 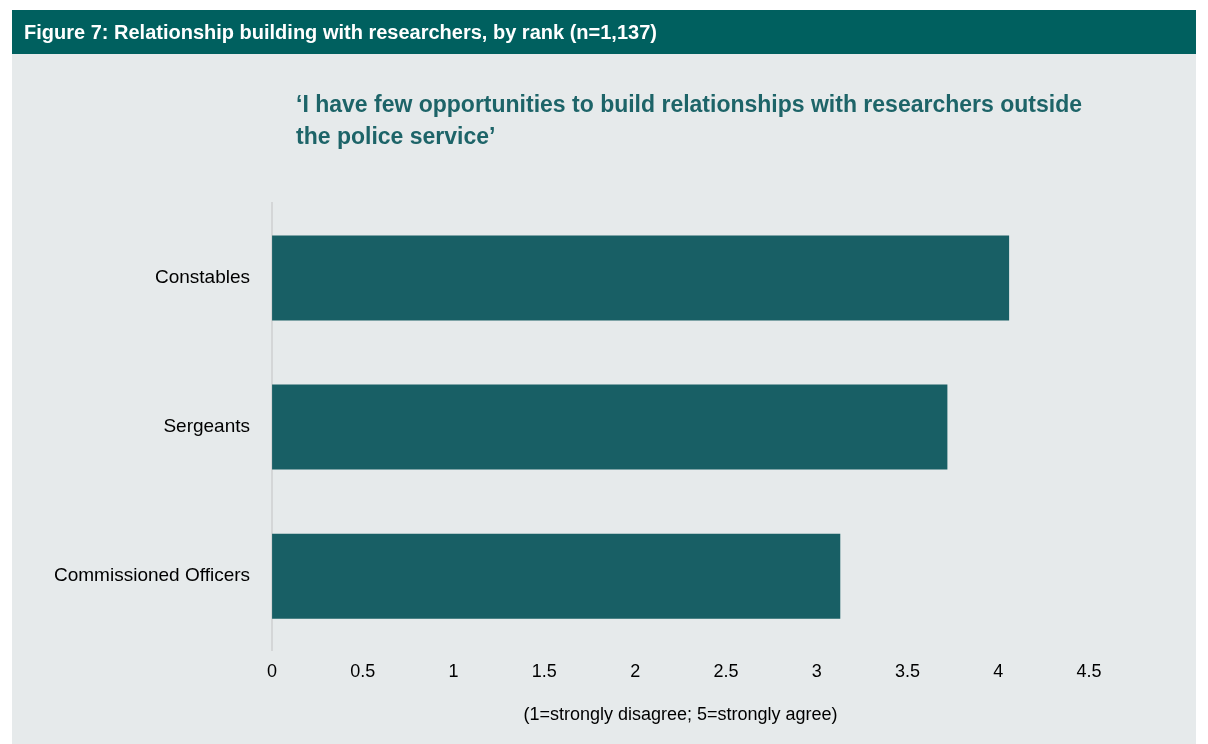 What do you see at coordinates (816, 670) in the screenshot?
I see `x-tick-label: 3` at bounding box center [816, 670].